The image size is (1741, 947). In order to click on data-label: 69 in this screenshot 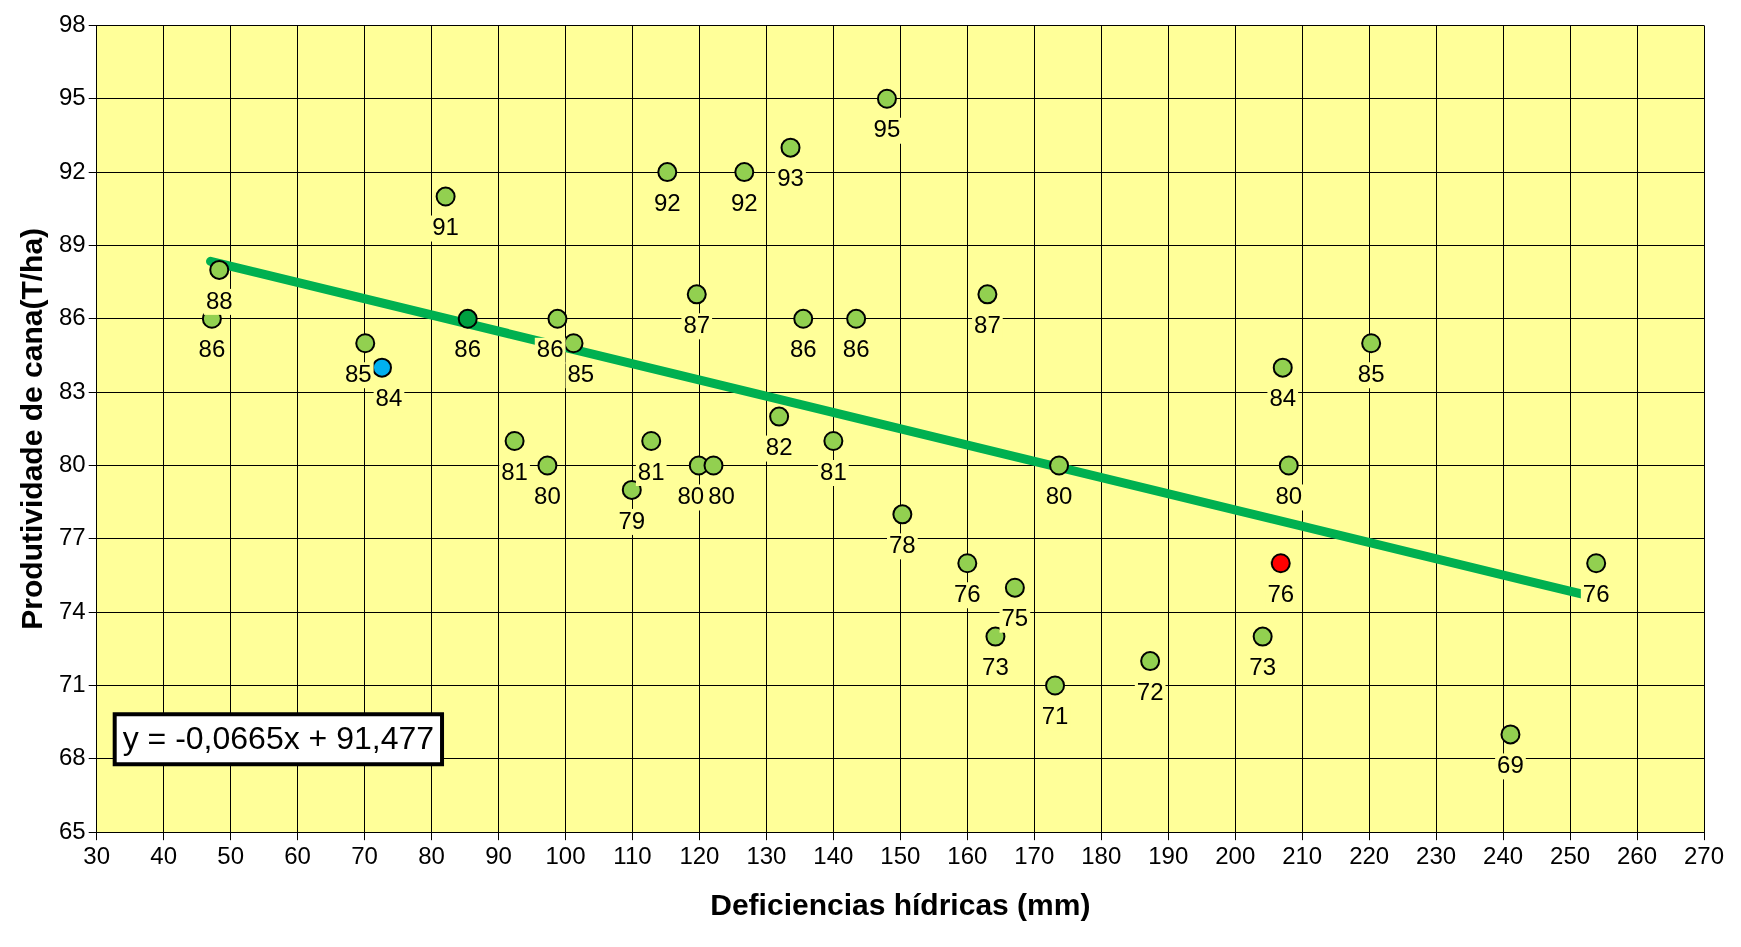, I will do `click(1510, 765)`.